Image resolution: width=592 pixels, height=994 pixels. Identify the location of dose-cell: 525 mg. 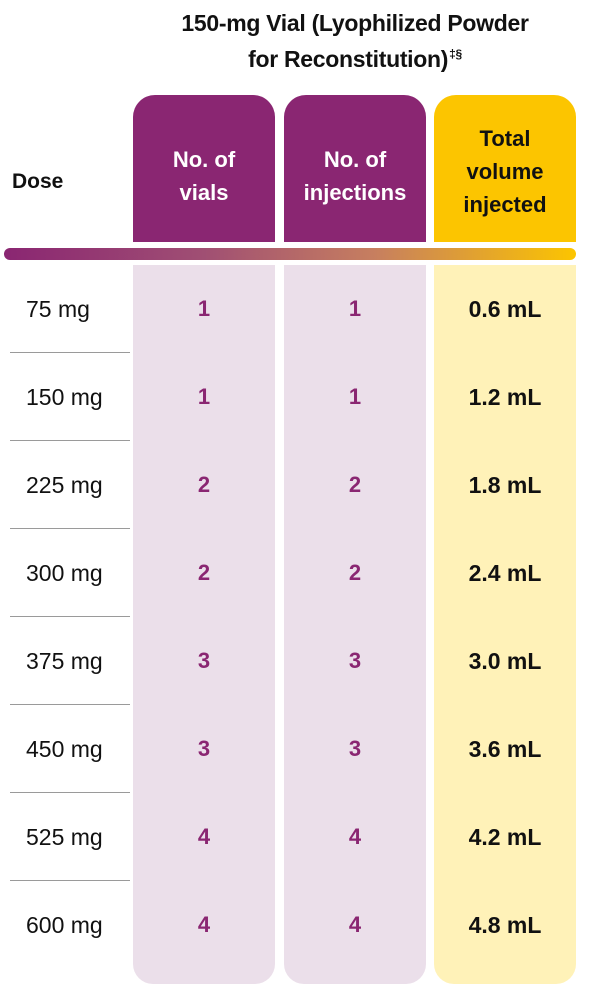
(64, 836).